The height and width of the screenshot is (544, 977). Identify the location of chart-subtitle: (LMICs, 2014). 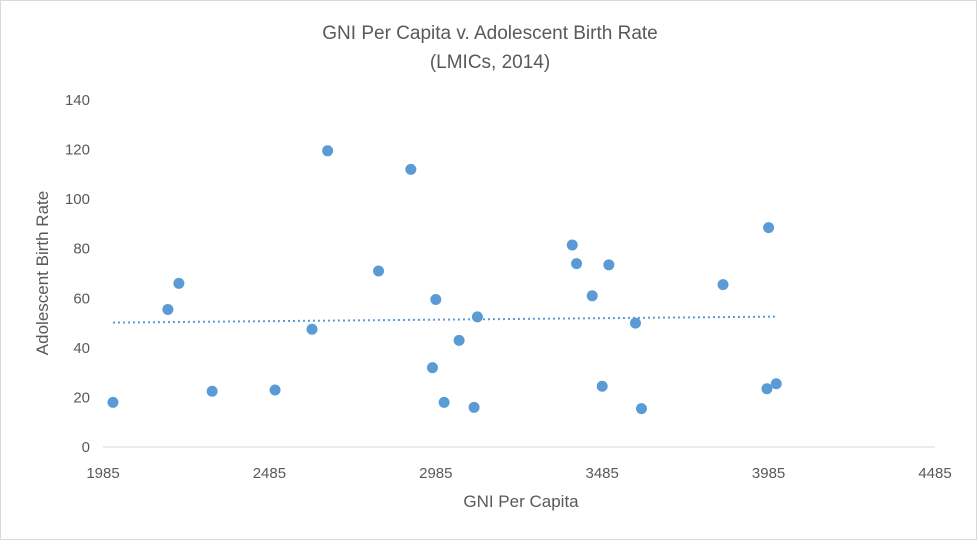
(490, 62).